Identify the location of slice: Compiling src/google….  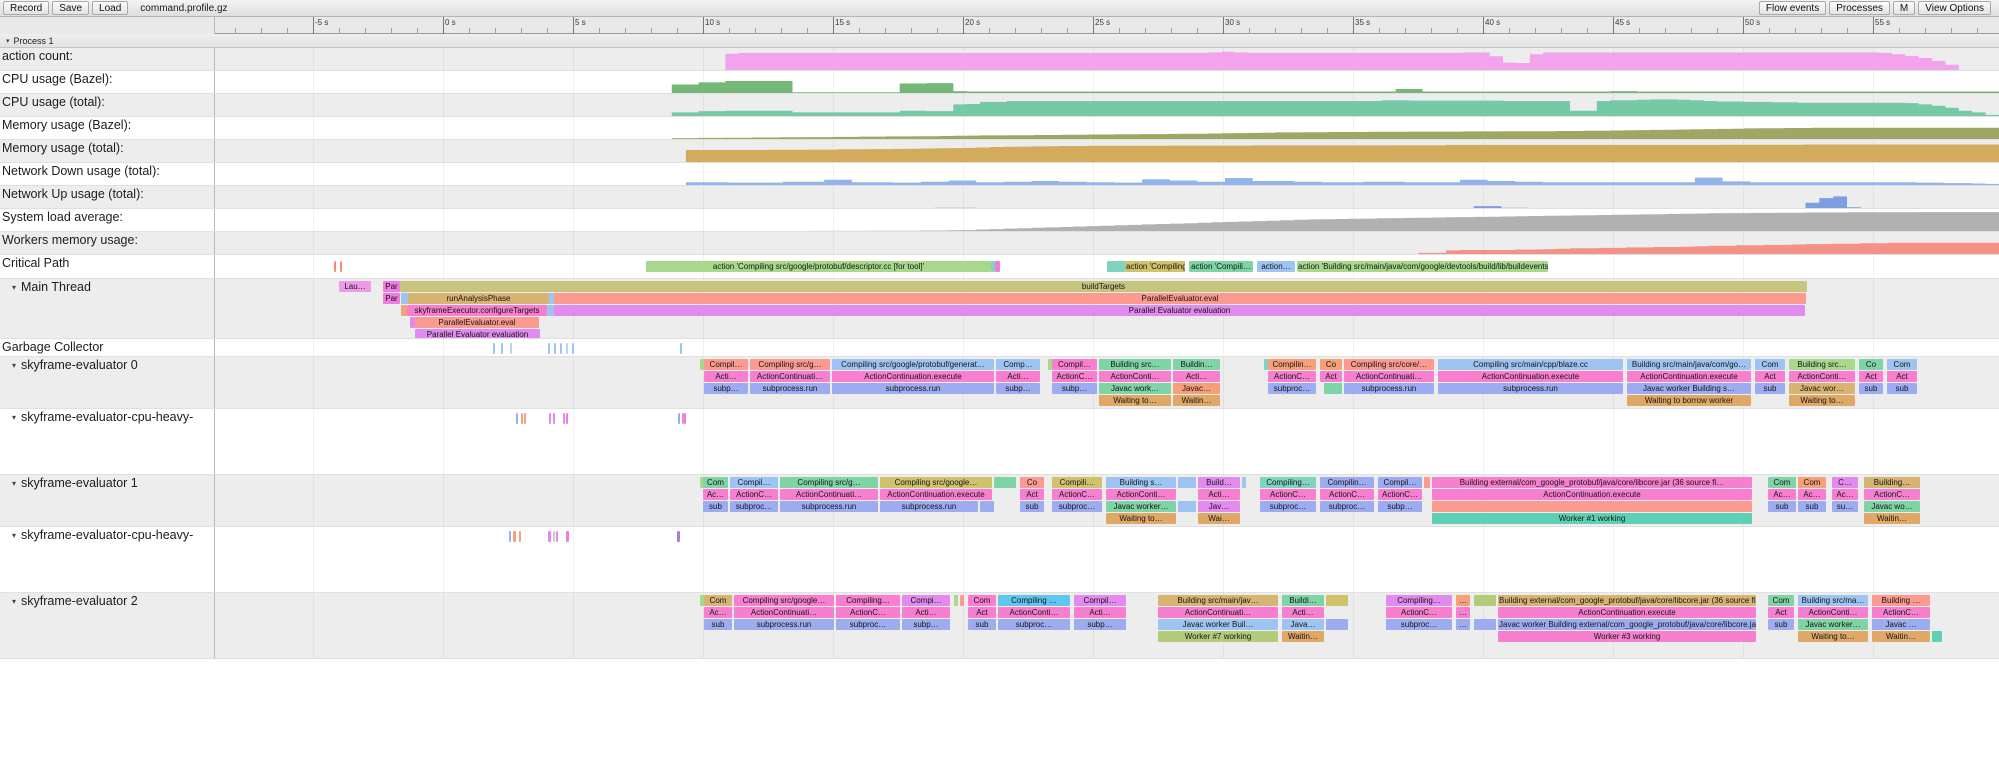
(936, 482).